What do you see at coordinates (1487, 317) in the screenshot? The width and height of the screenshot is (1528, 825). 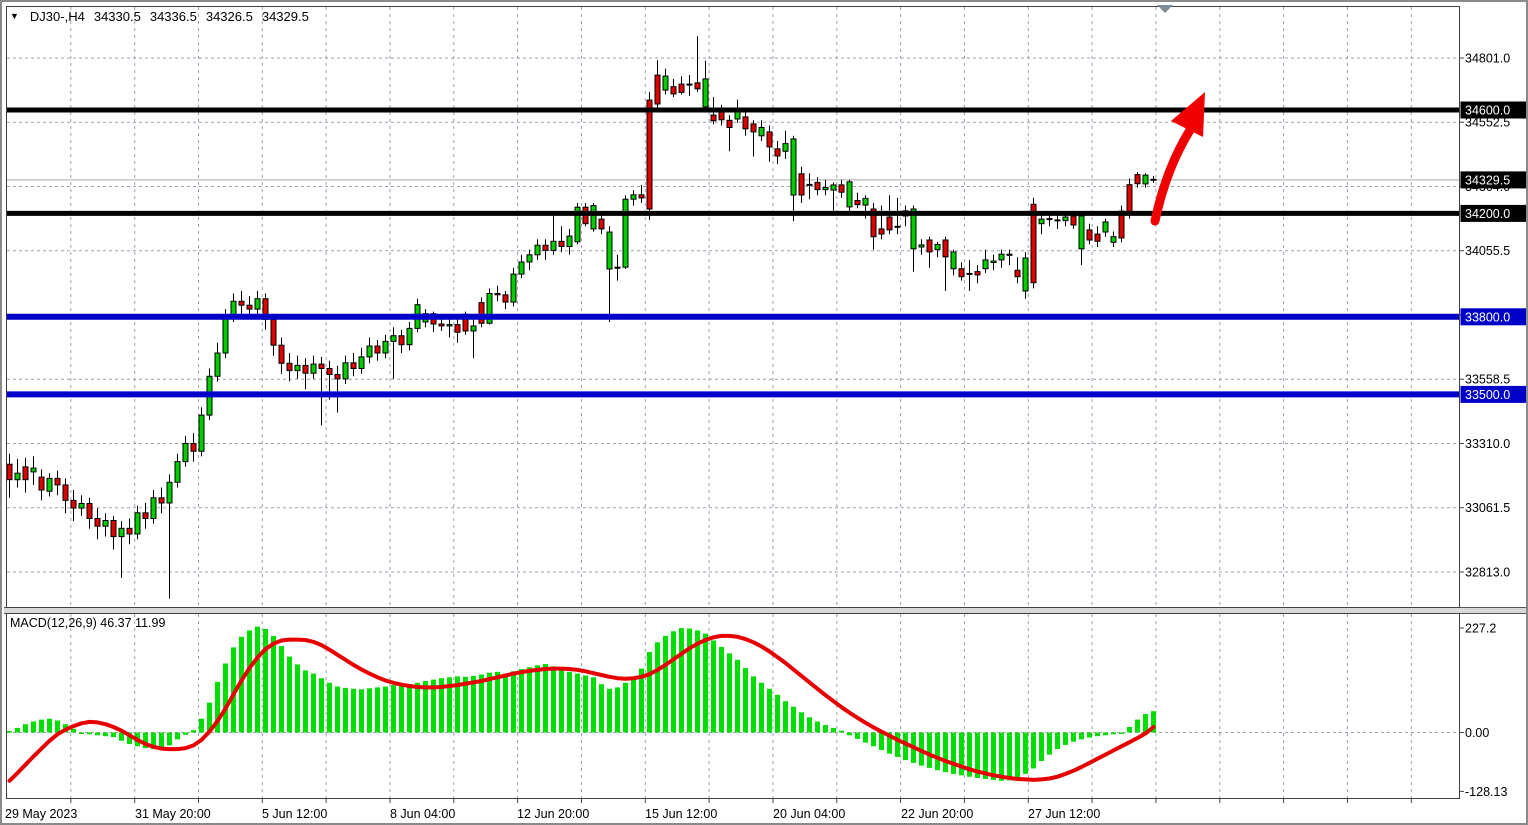 I see `price-badge-text: 33800.0` at bounding box center [1487, 317].